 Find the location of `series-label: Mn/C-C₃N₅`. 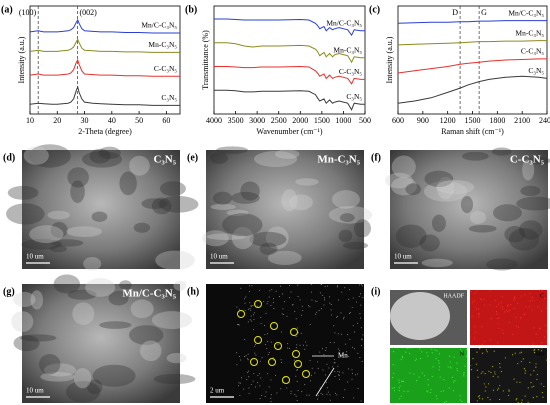

series-label: Mn/C-C₃N₅ is located at coordinates (344, 23).